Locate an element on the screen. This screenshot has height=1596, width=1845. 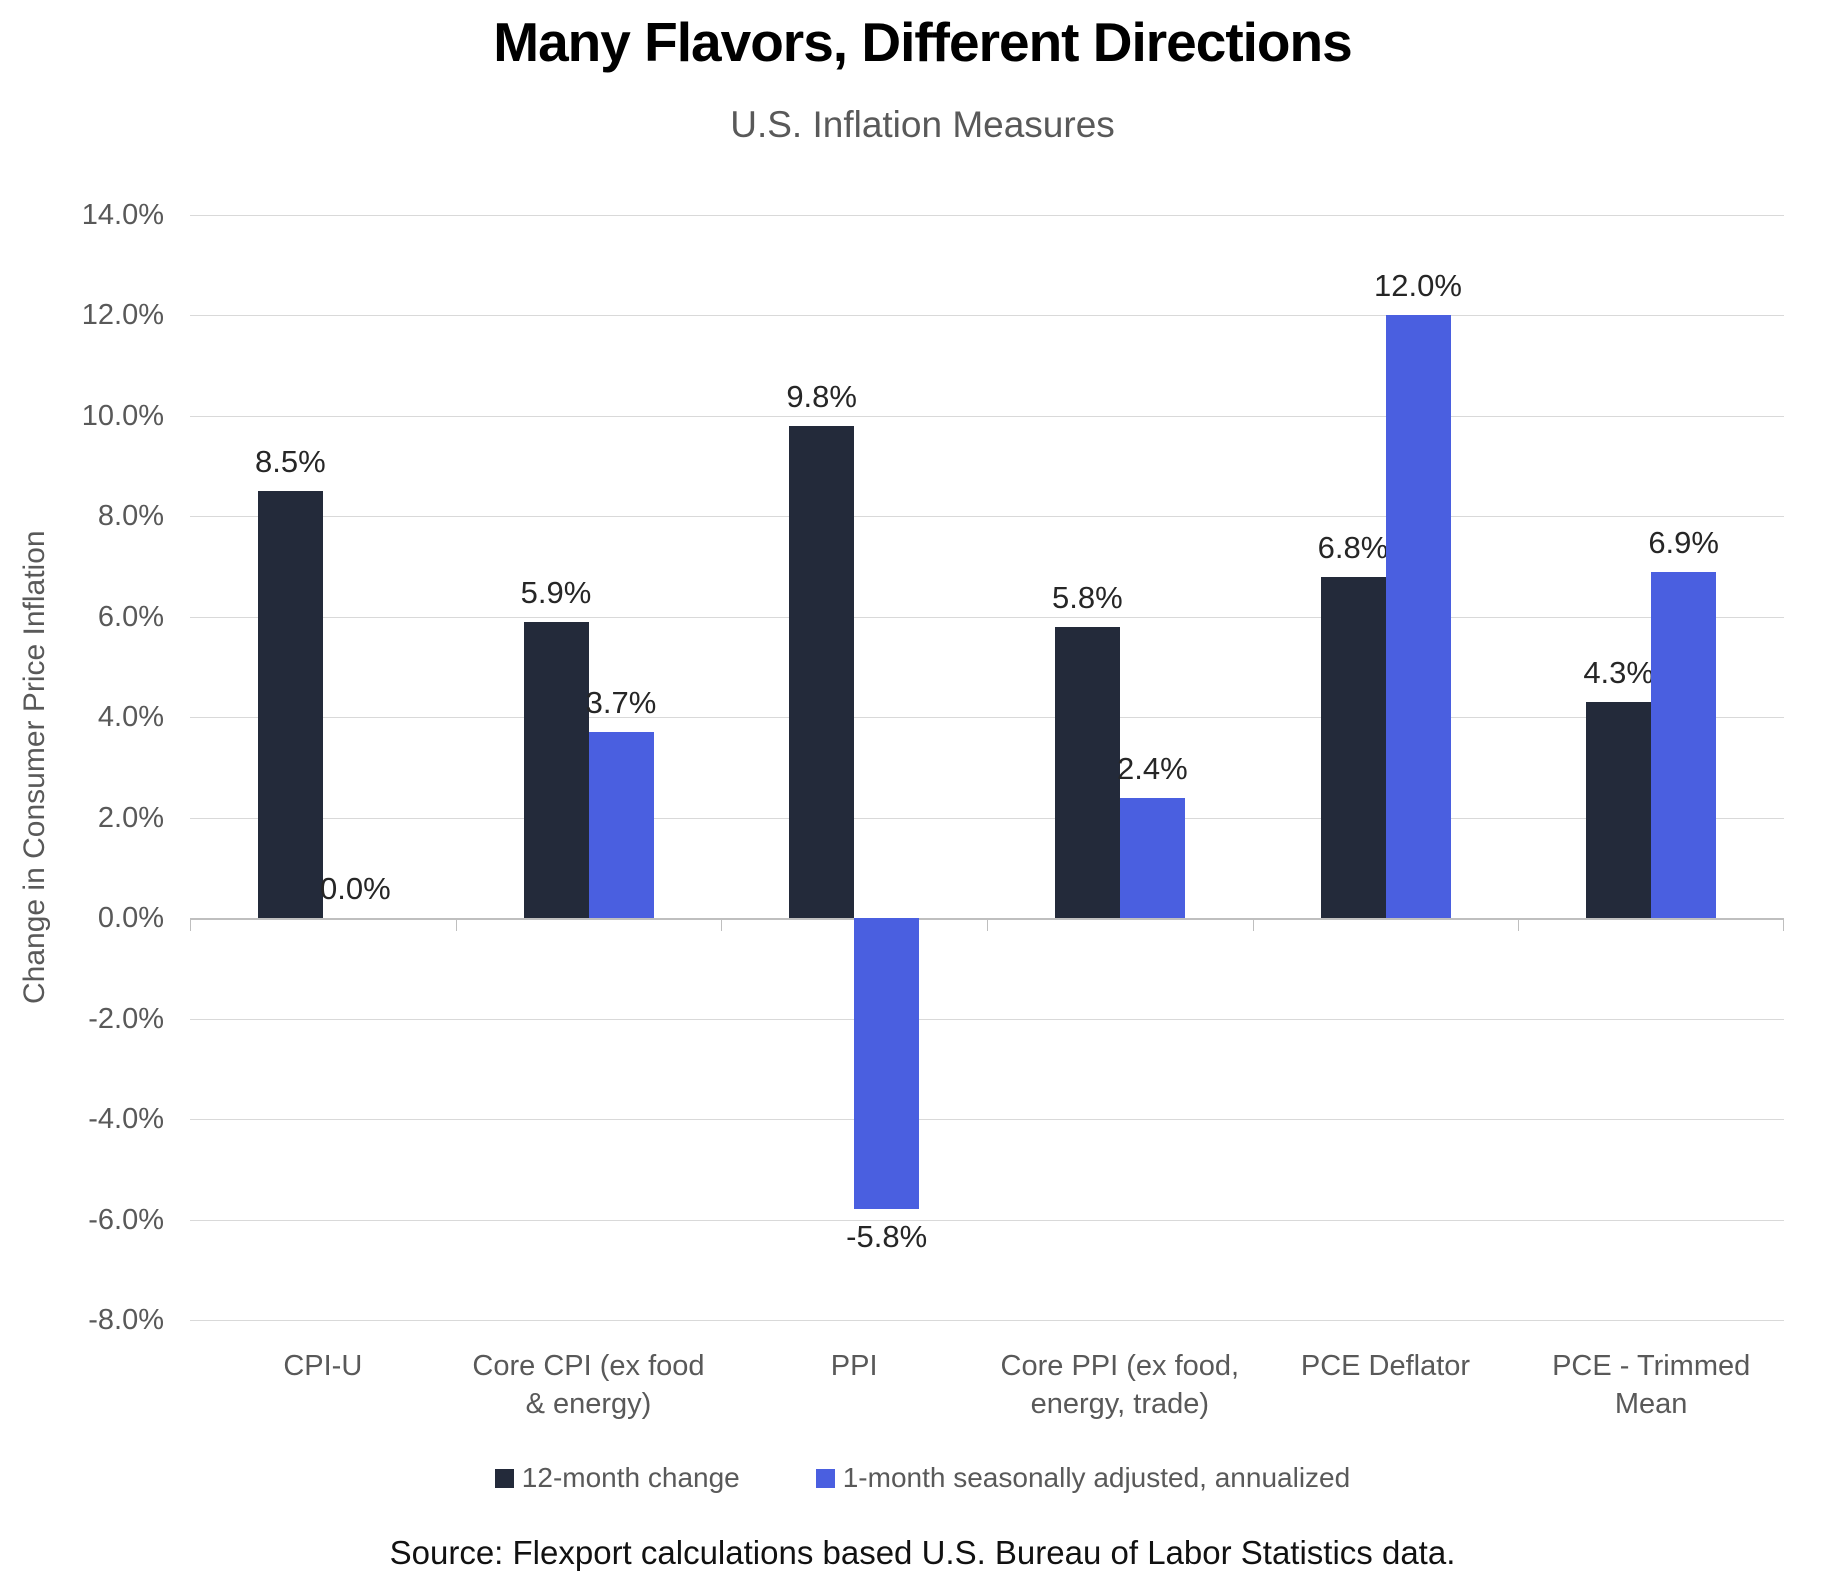
bar-value-label: 5.8% is located at coordinates (1087, 597).